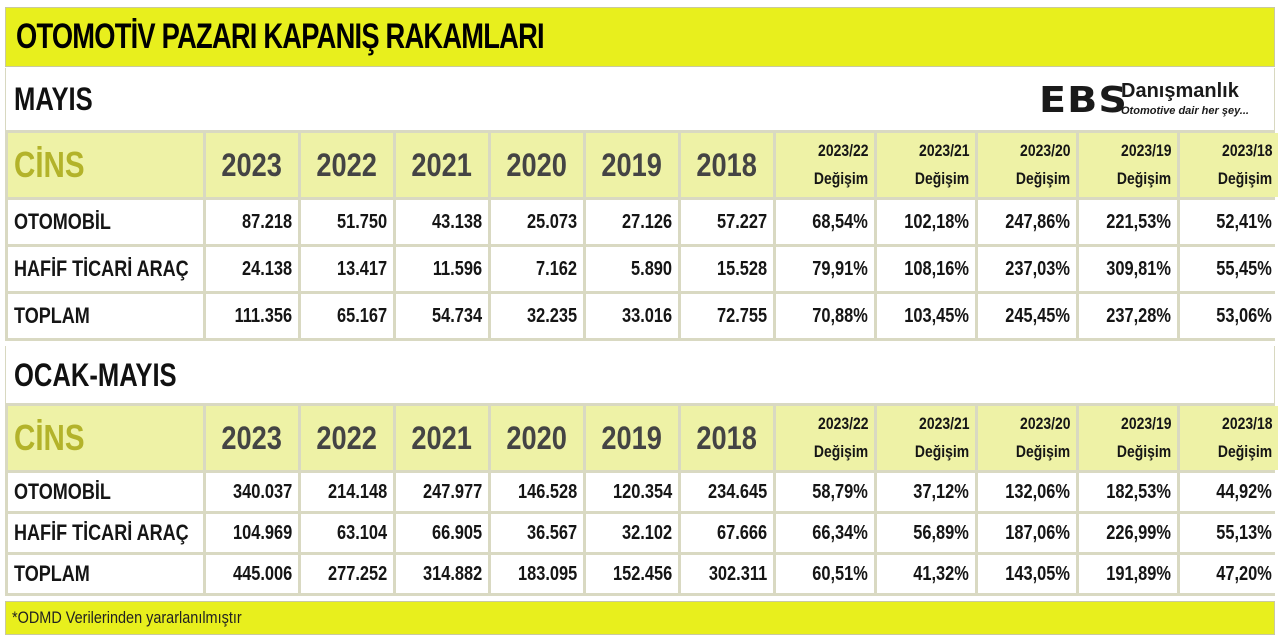 The width and height of the screenshot is (1280, 641). I want to click on row-type-text: HAFİF TİCARİ ARAÇ, so click(101, 532).